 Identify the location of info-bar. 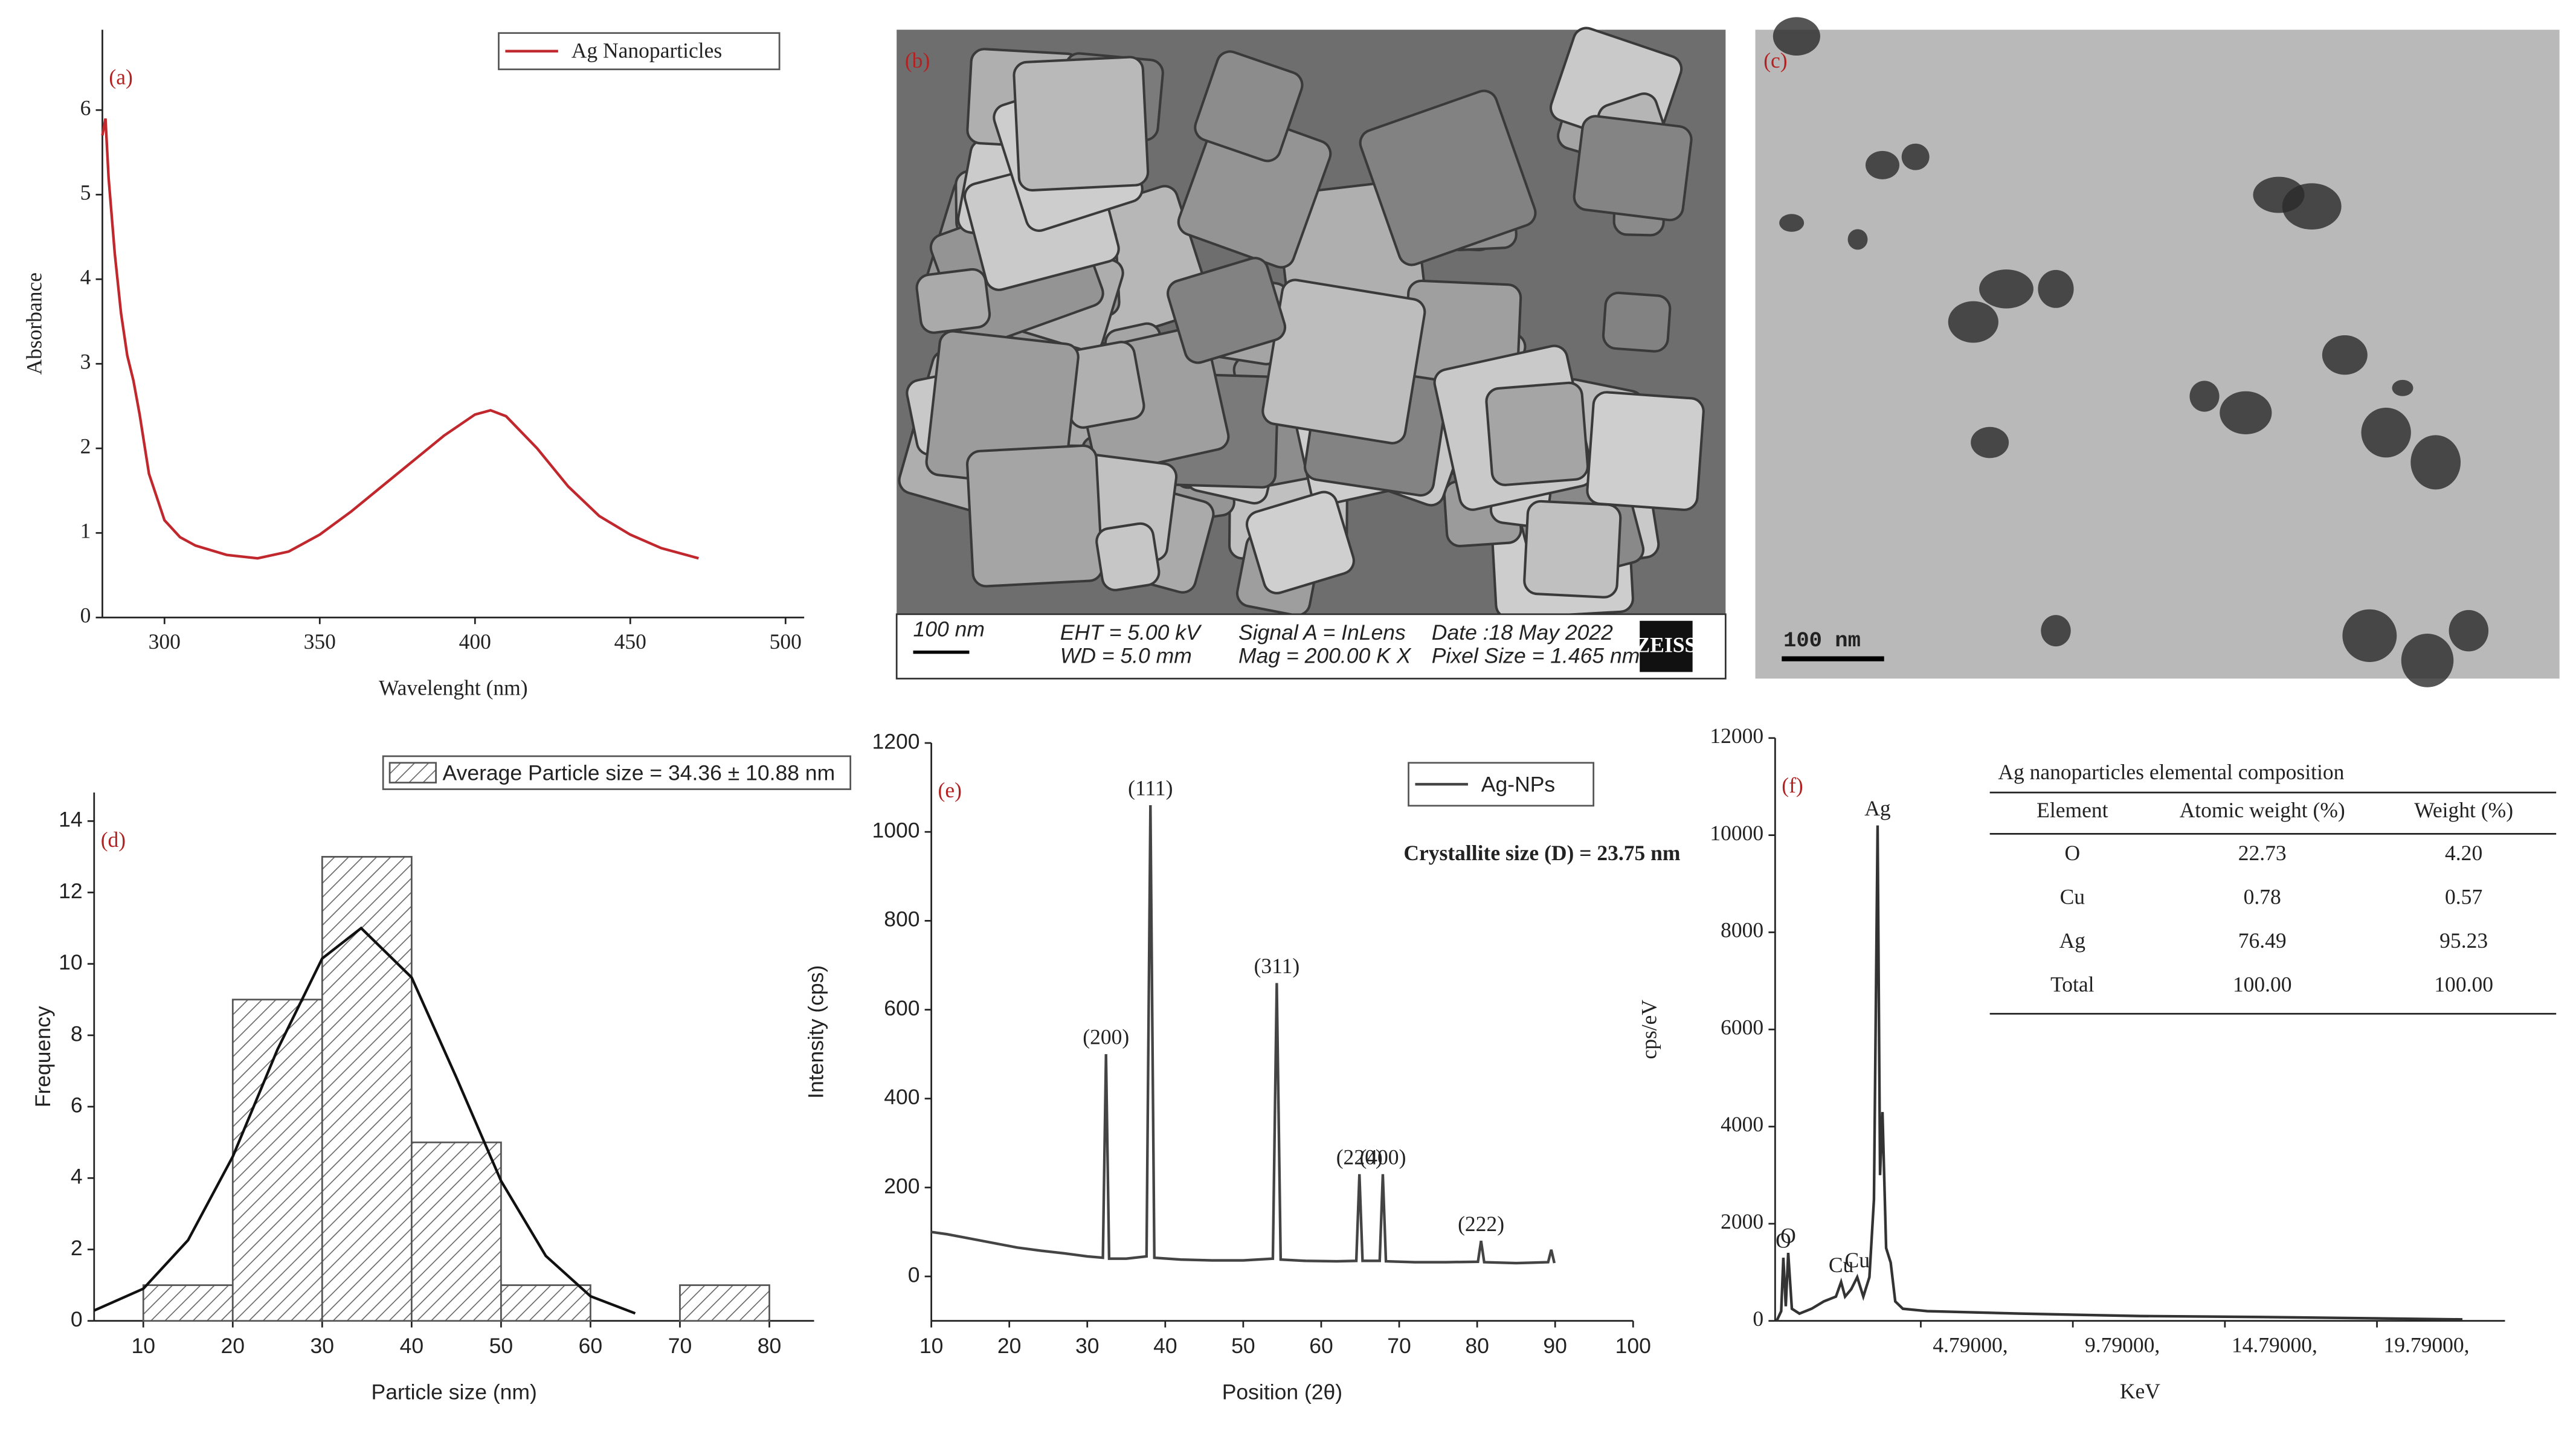
(1311, 646).